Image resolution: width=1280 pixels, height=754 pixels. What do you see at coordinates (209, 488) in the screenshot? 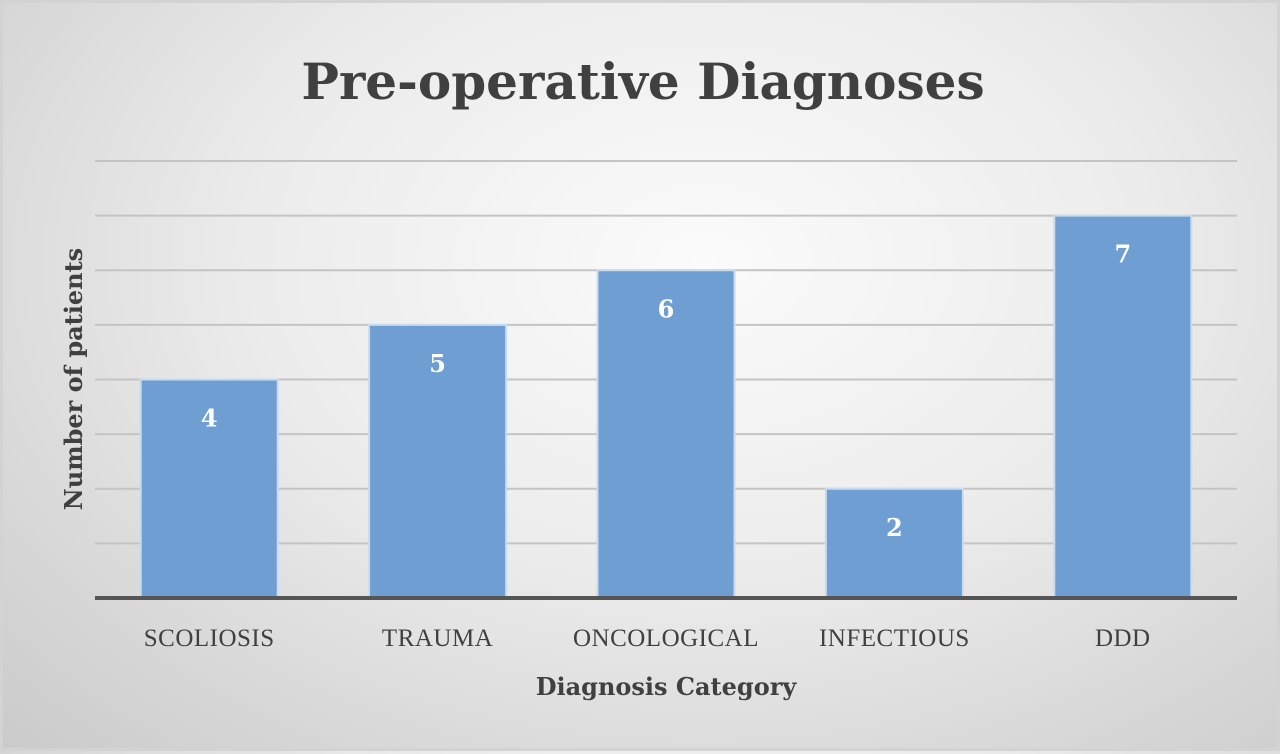
I see `bar-scoliosis` at bounding box center [209, 488].